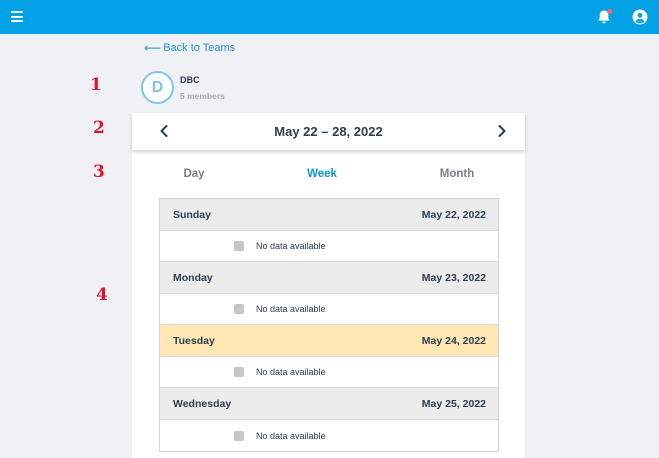 The width and height of the screenshot is (659, 458). Describe the element at coordinates (453, 214) in the screenshot. I see `day-date: May 22, 2022` at that location.